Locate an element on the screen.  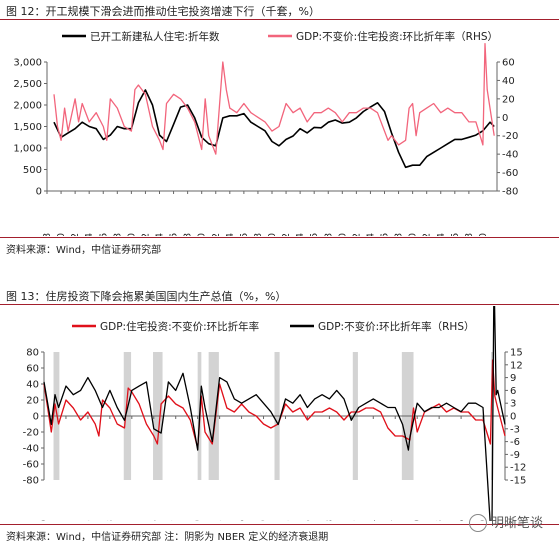
fig1-x-tick-label: 1968 is located at coordinates (117, 234).